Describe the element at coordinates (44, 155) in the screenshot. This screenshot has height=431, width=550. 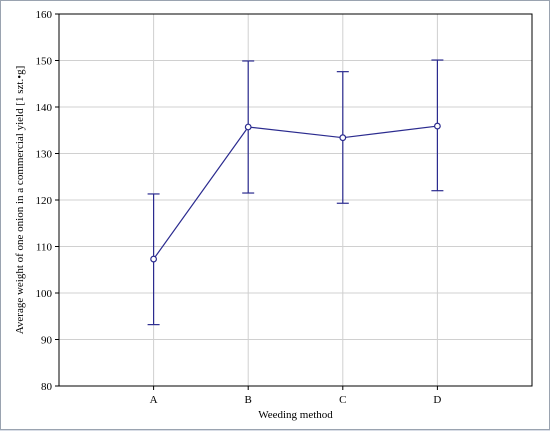
I see `y-tick-label: 130` at that location.